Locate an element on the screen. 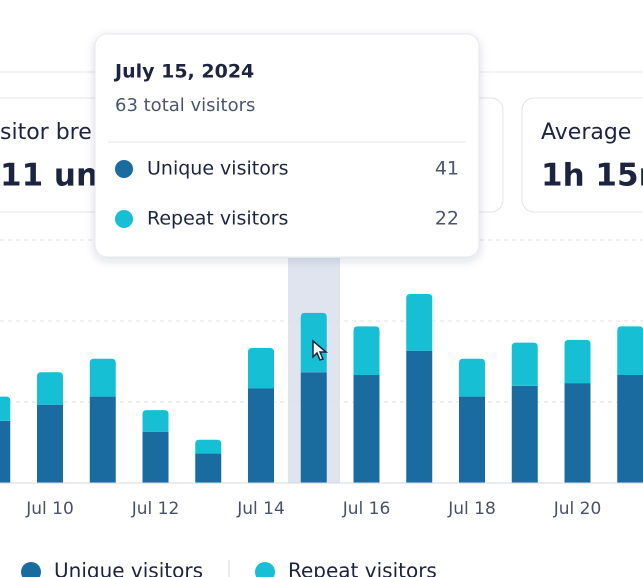  tooltip-subtitle: 63 total visitors is located at coordinates (185, 105).